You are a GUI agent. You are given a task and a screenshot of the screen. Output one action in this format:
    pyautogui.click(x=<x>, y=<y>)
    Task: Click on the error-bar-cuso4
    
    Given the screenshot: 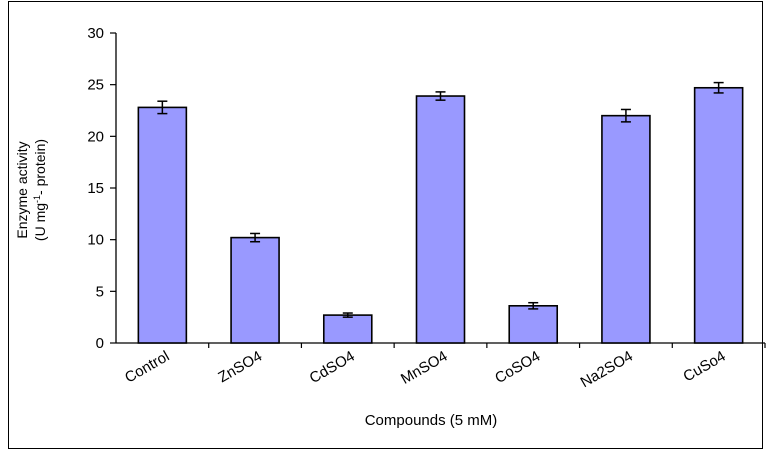 What is the action you would take?
    pyautogui.click(x=718, y=87)
    